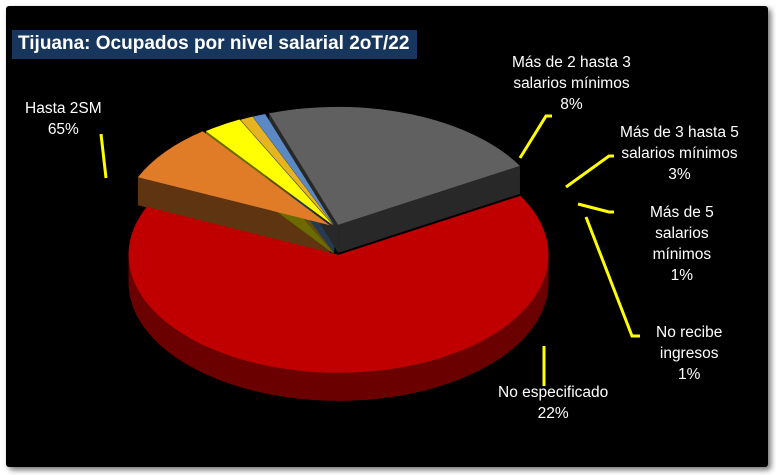 Image resolution: width=776 pixels, height=475 pixels. Describe the element at coordinates (689, 332) in the screenshot. I see `slice-label-line: No recibe` at that location.